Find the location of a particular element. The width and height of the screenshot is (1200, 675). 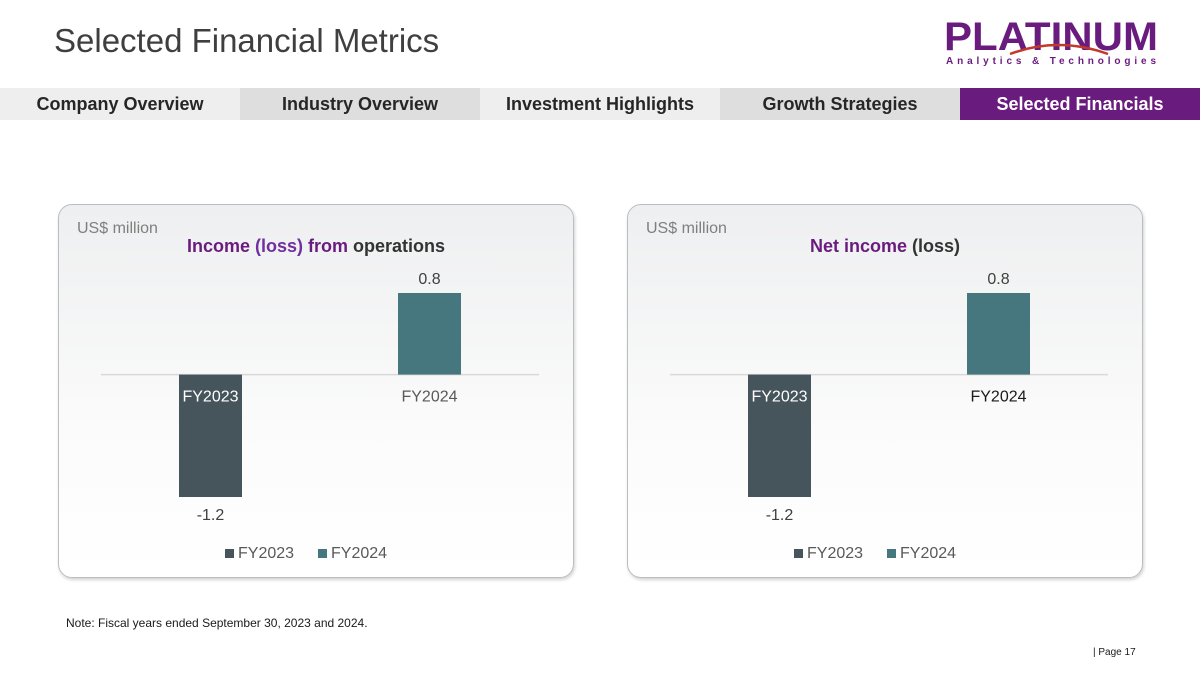

tab-company-overview: Company Overview is located at coordinates (120, 104).